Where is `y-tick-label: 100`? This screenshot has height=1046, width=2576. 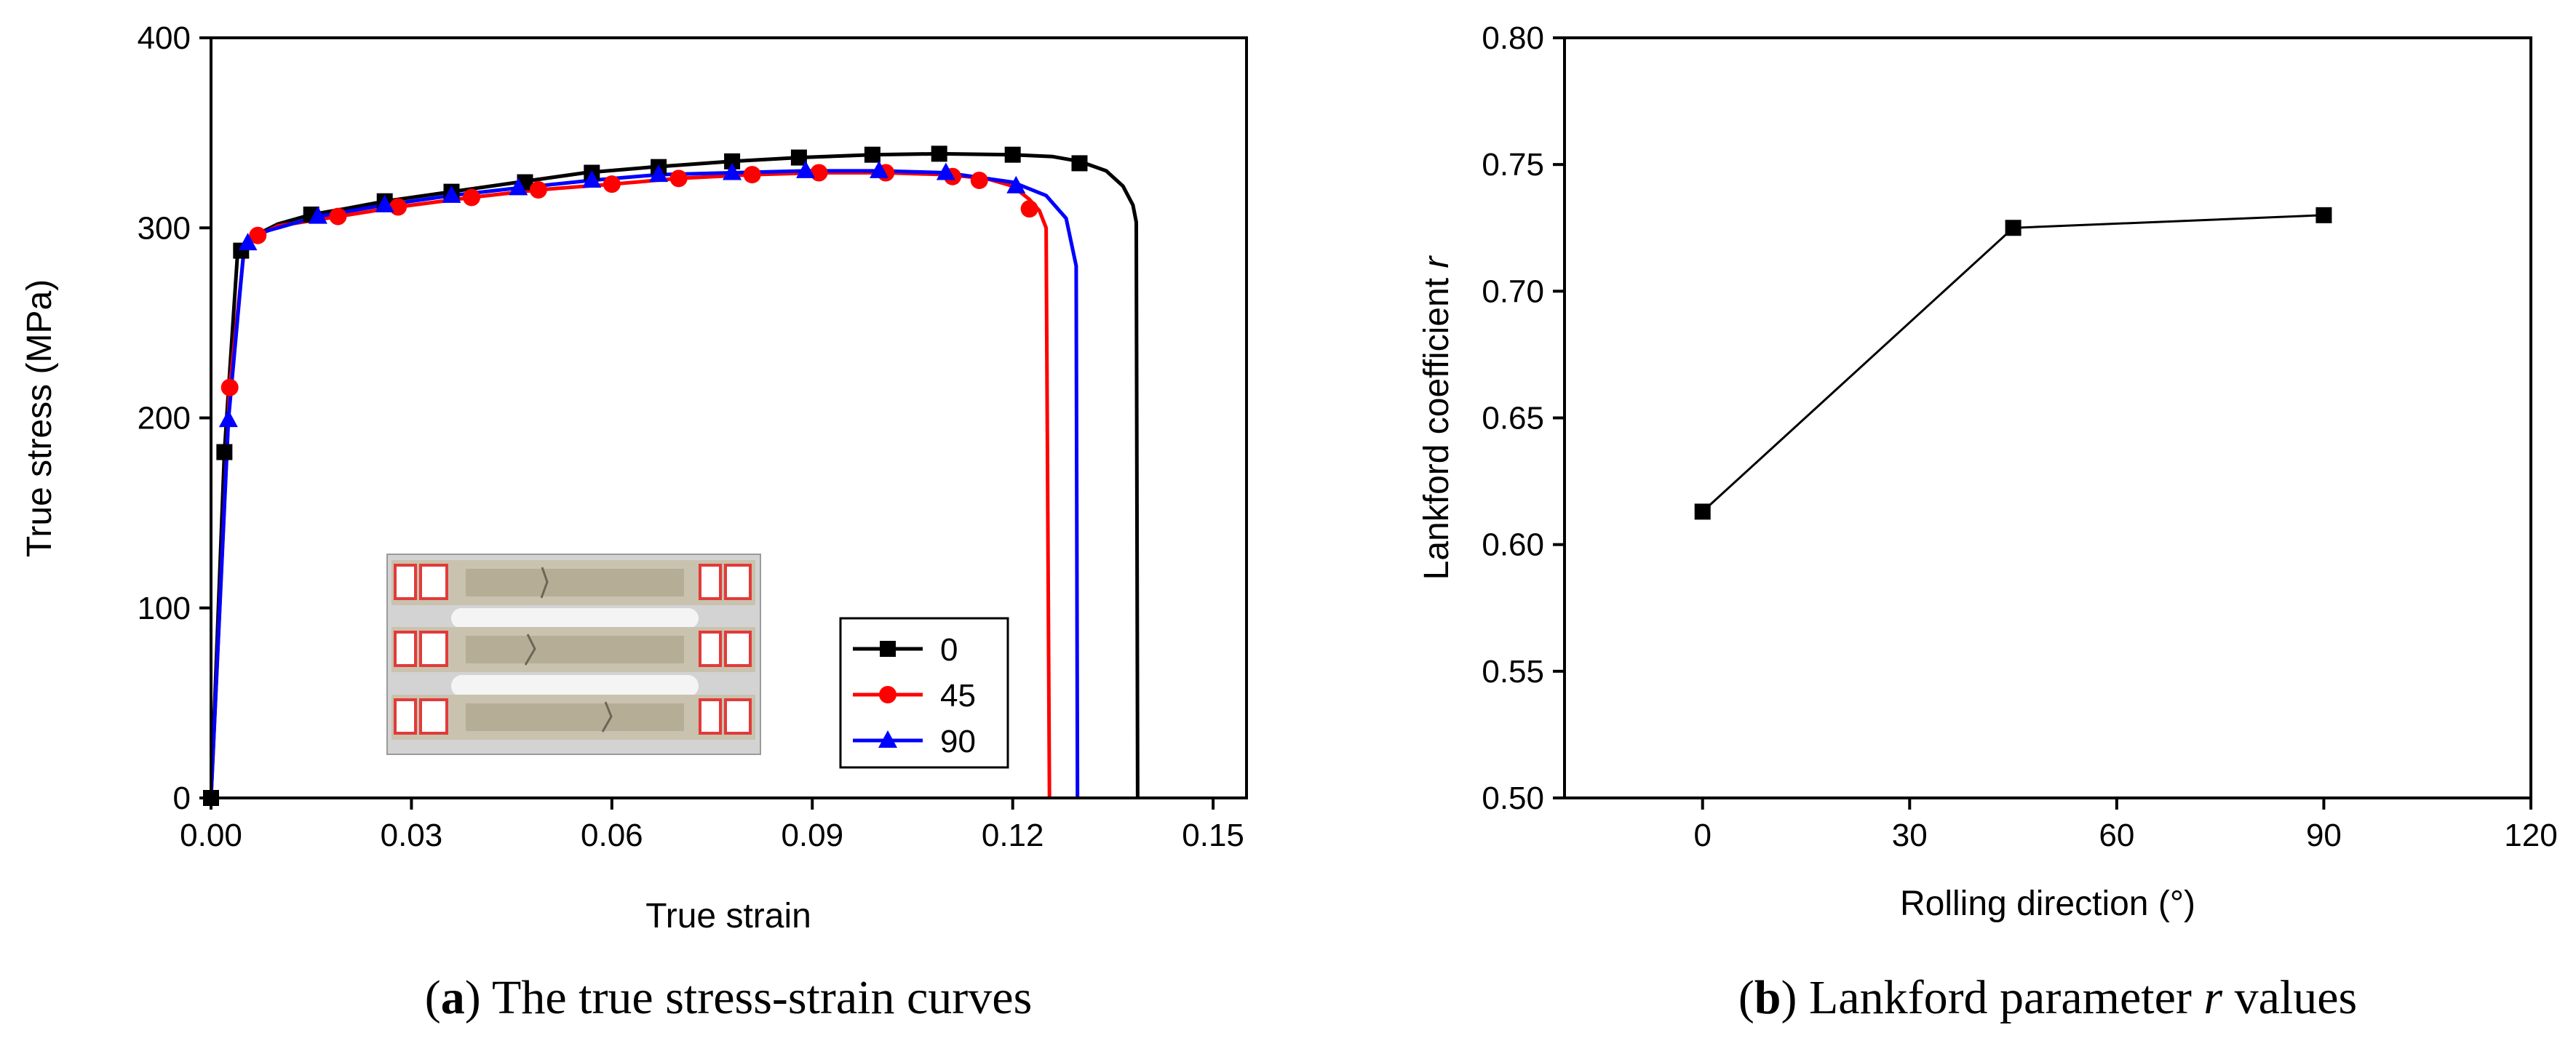 y-tick-label: 100 is located at coordinates (164, 608).